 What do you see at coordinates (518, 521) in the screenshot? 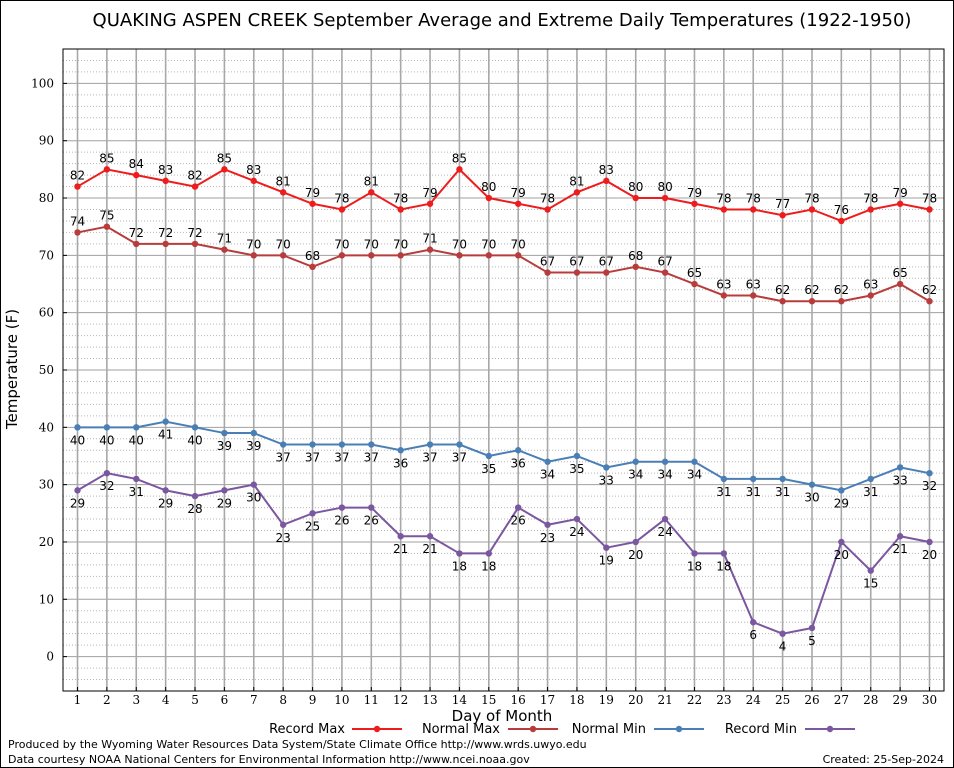
I see `data-label-record-min: 26` at bounding box center [518, 521].